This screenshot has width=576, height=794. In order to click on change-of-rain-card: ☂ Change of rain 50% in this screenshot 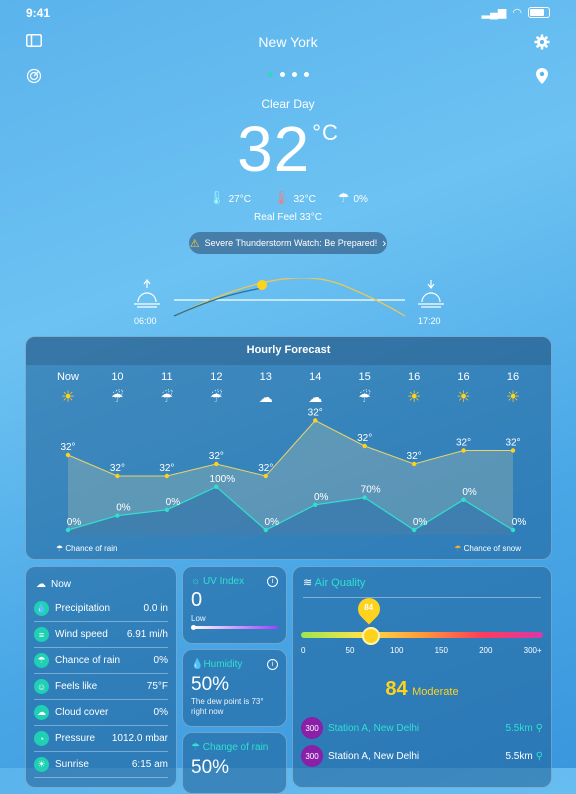, I will do `click(234, 763)`.